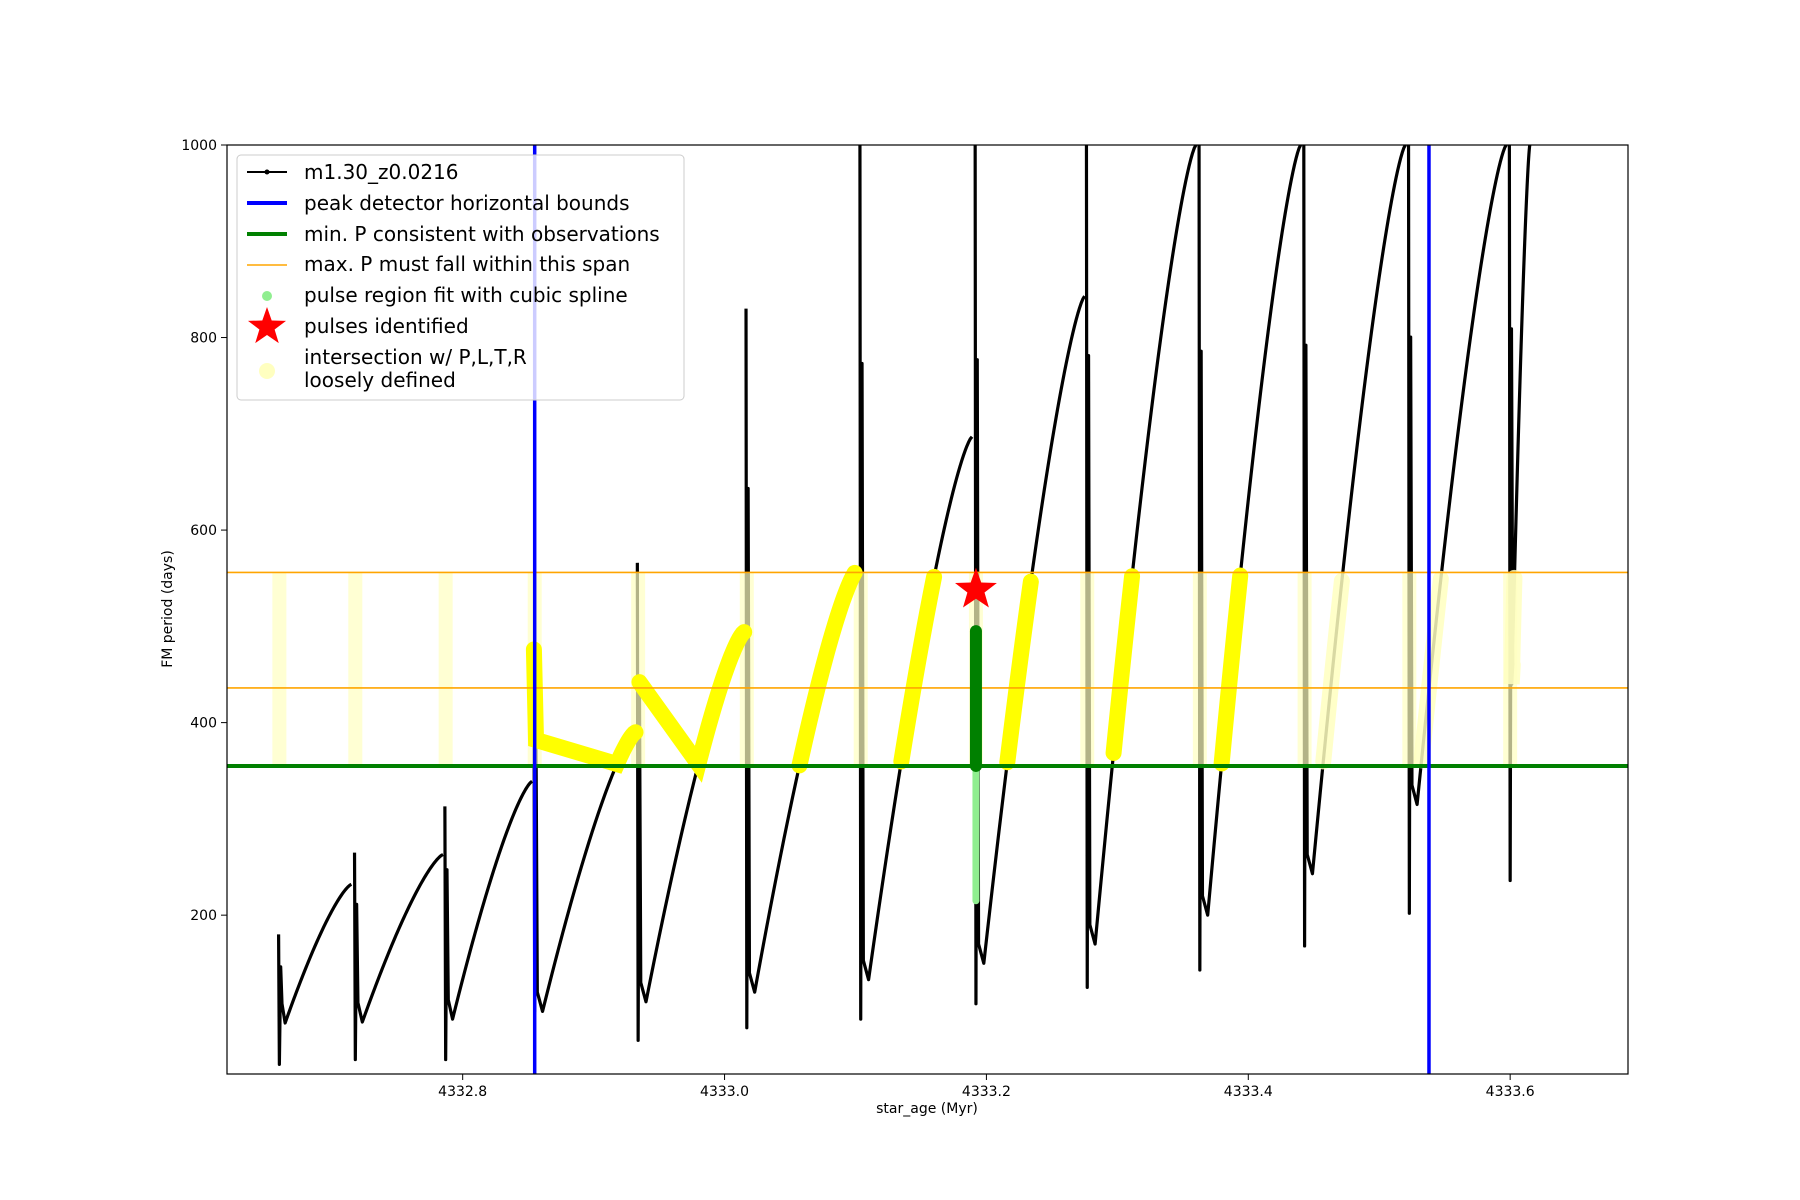 This screenshot has height=1200, width=1800. I want to click on legend-handles, so click(267, 274).